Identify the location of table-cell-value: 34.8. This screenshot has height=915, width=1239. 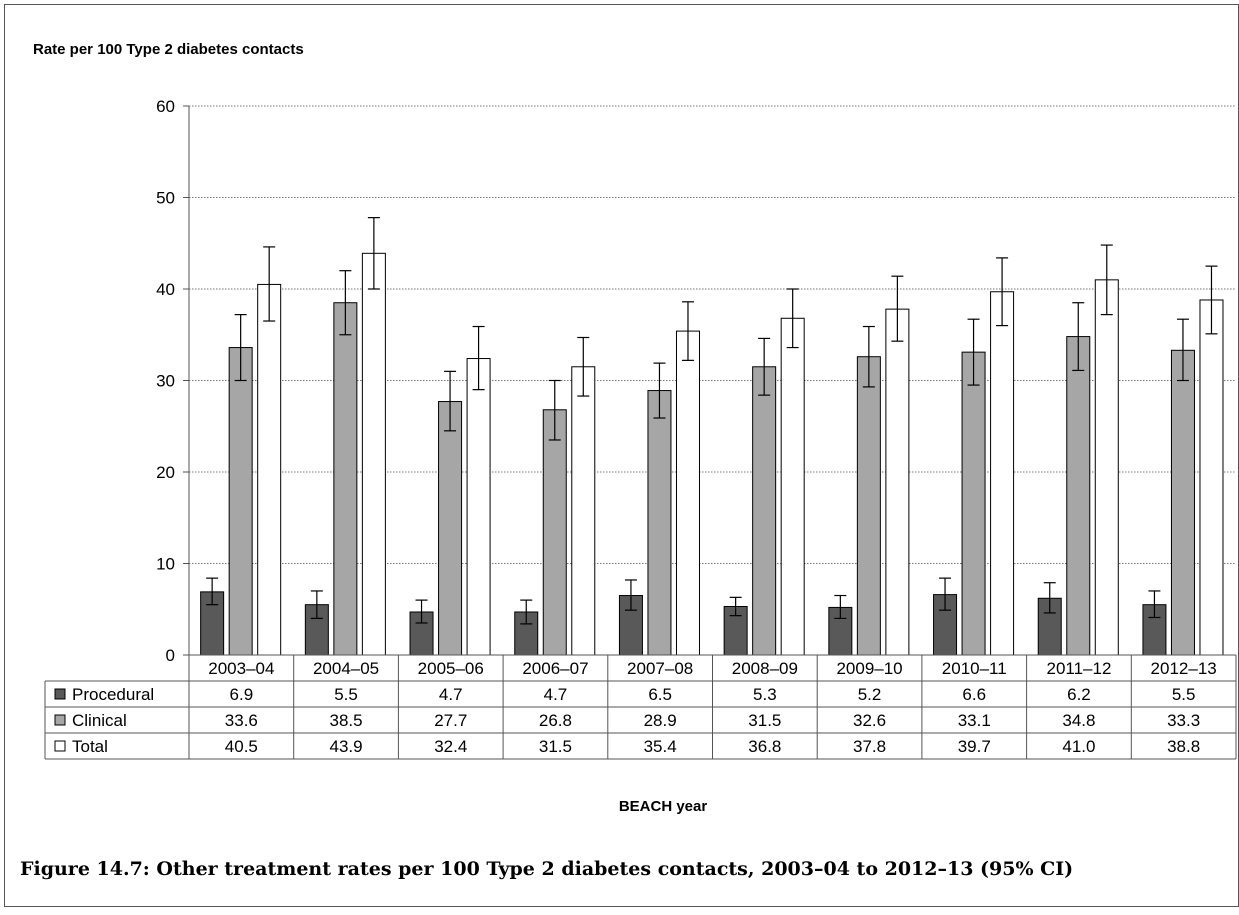
(1078, 720).